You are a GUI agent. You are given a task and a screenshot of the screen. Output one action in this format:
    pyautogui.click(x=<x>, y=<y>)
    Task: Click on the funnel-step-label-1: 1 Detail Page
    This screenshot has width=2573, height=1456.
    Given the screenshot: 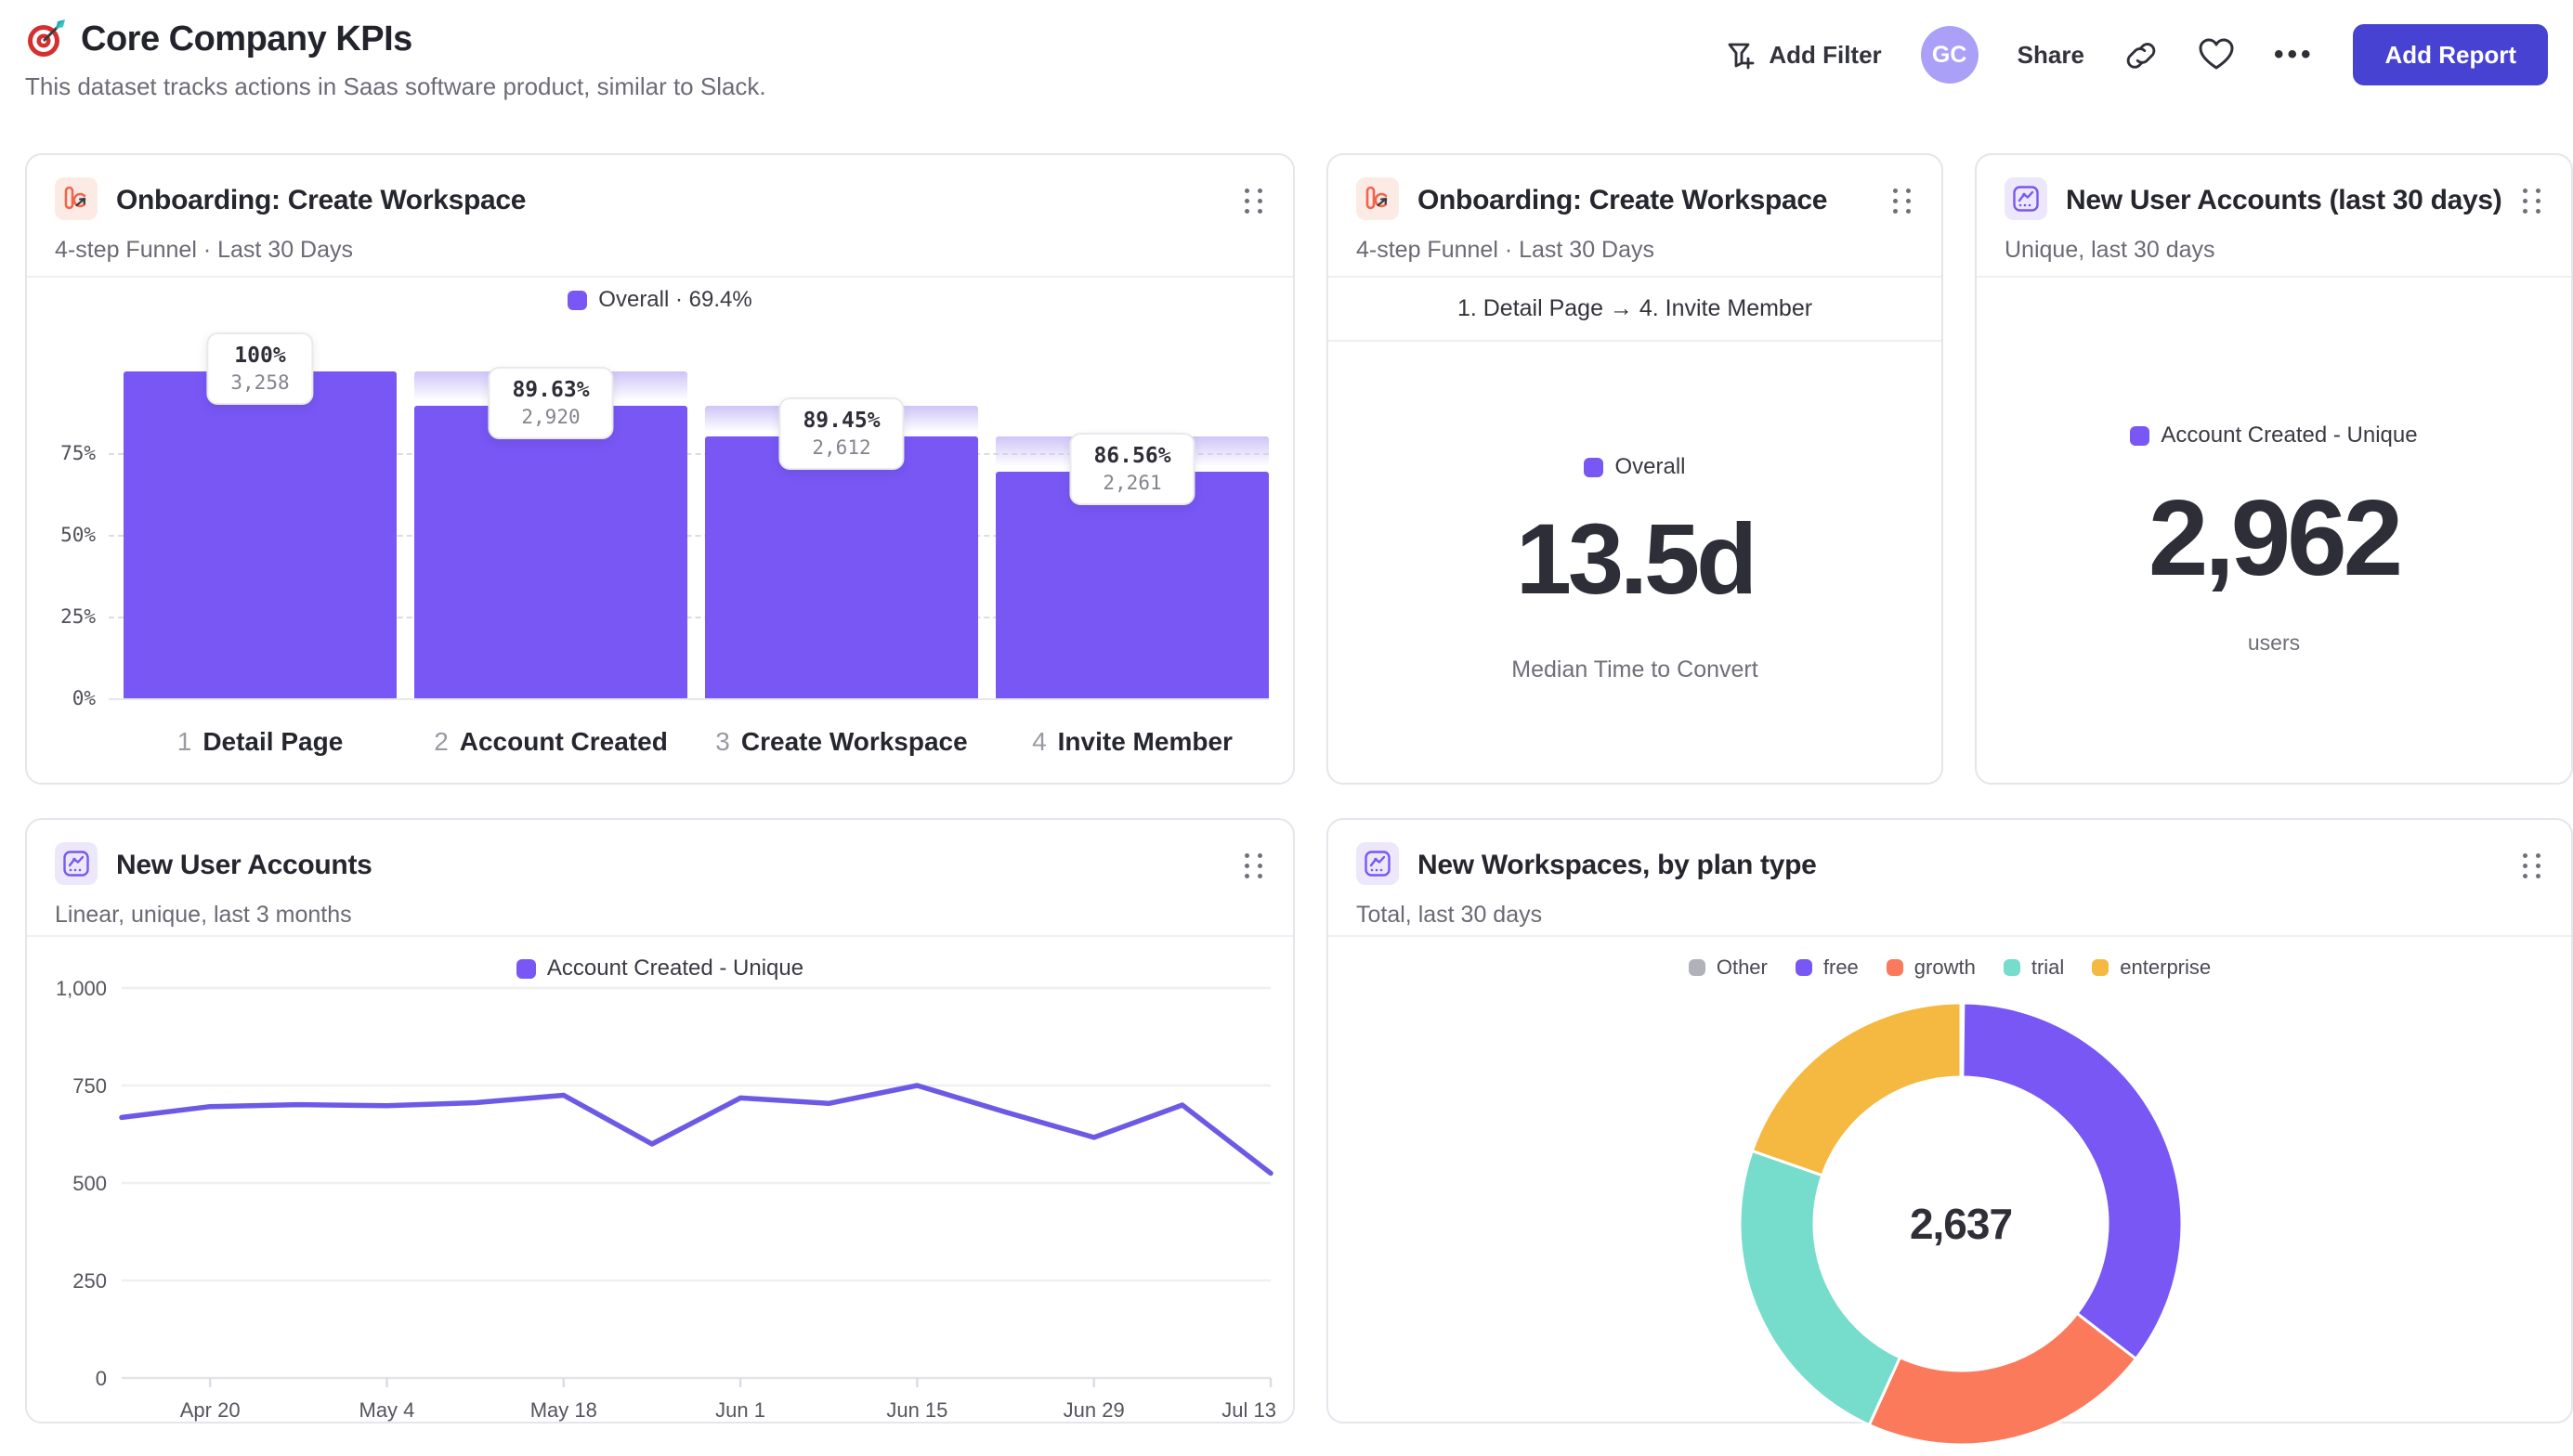 What is the action you would take?
    pyautogui.click(x=260, y=741)
    